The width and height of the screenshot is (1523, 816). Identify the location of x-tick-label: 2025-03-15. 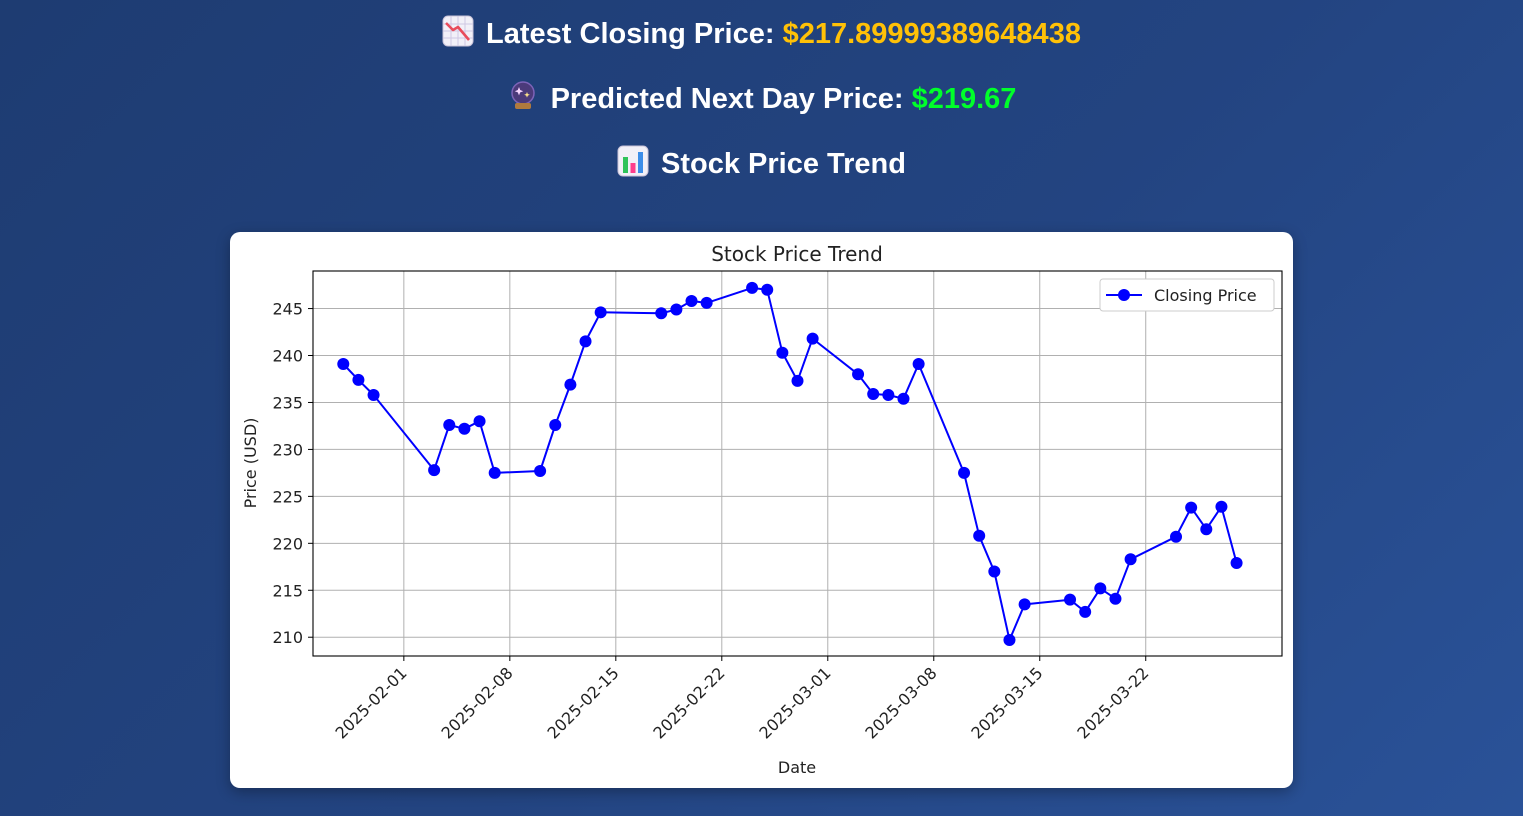
(1006, 702).